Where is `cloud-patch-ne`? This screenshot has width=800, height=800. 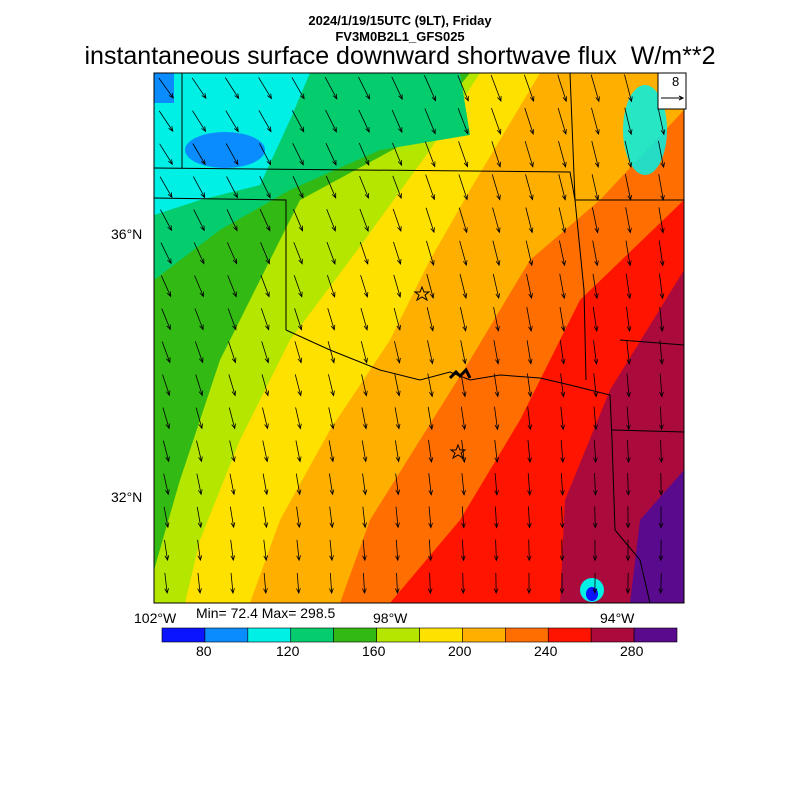 cloud-patch-ne is located at coordinates (645, 130).